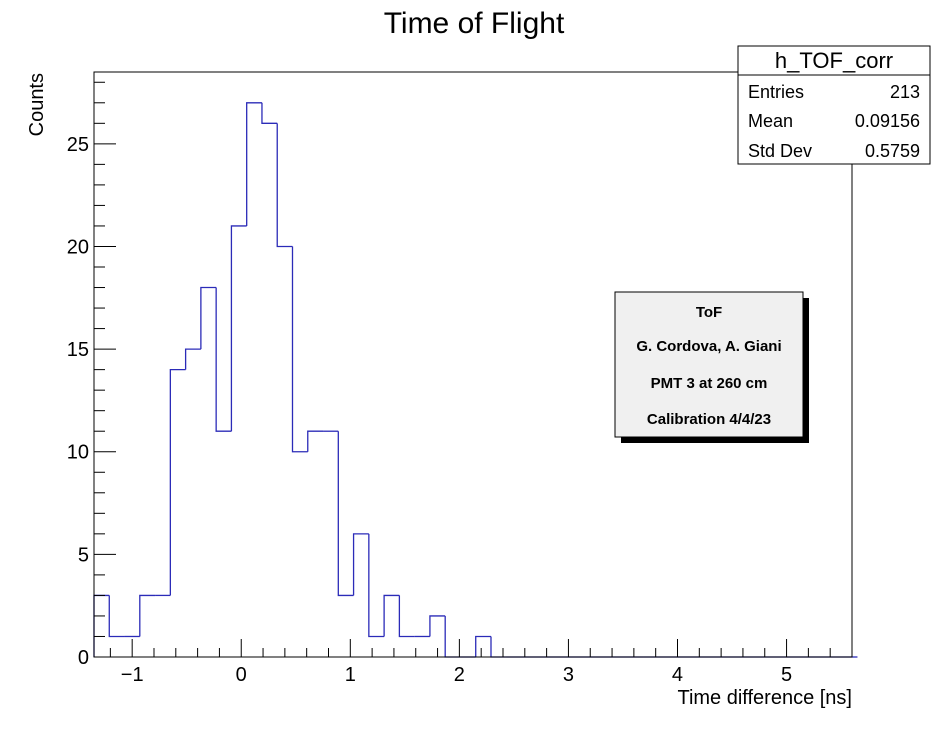  What do you see at coordinates (892, 151) in the screenshot?
I see `stats-stddev-value: 0.5759` at bounding box center [892, 151].